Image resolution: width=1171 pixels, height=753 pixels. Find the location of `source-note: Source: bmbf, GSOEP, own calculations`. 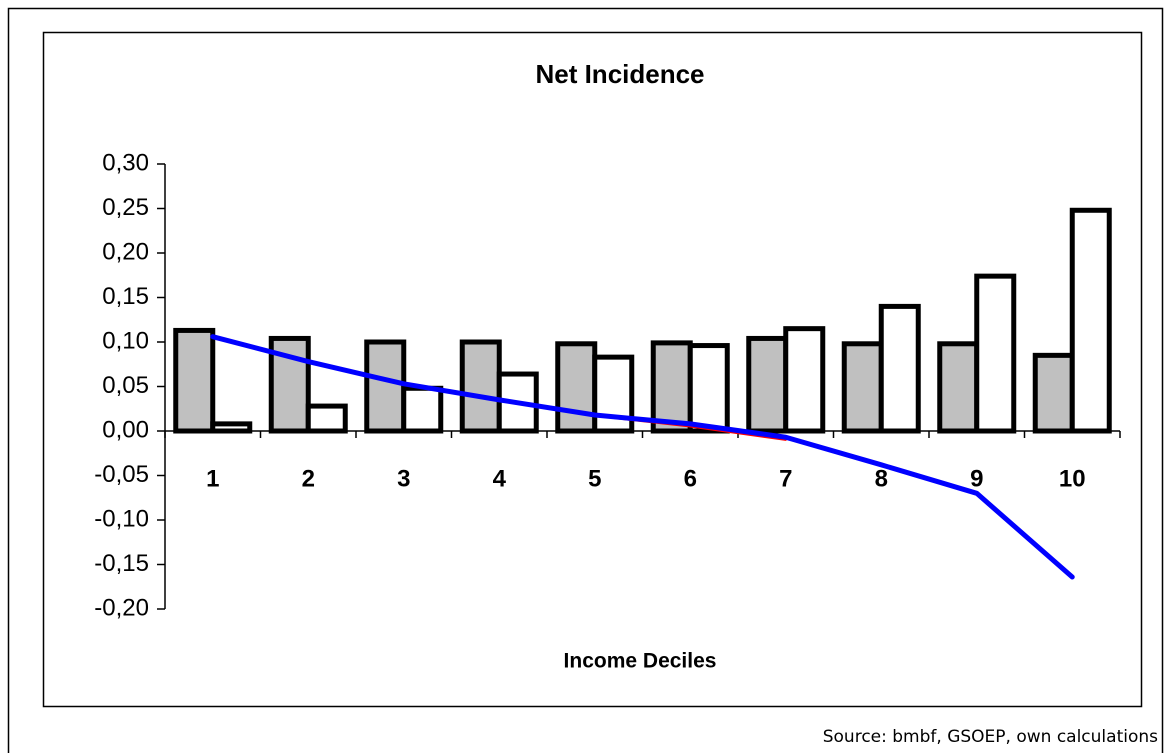

source-note: Source: bmbf, GSOEP, own calculations is located at coordinates (990, 737).